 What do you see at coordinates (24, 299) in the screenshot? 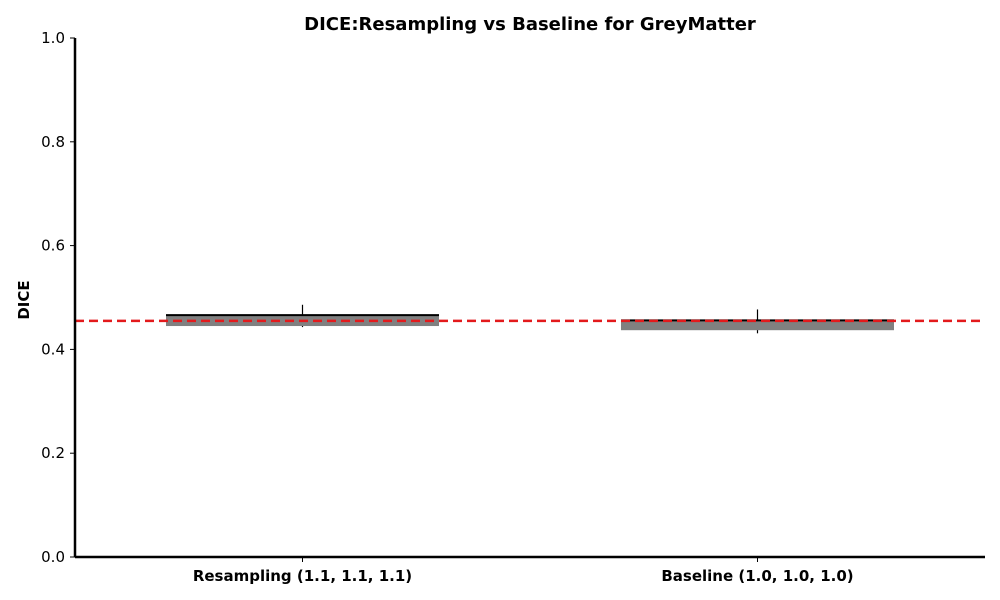
I see `y-axis-label: DICE` at bounding box center [24, 299].